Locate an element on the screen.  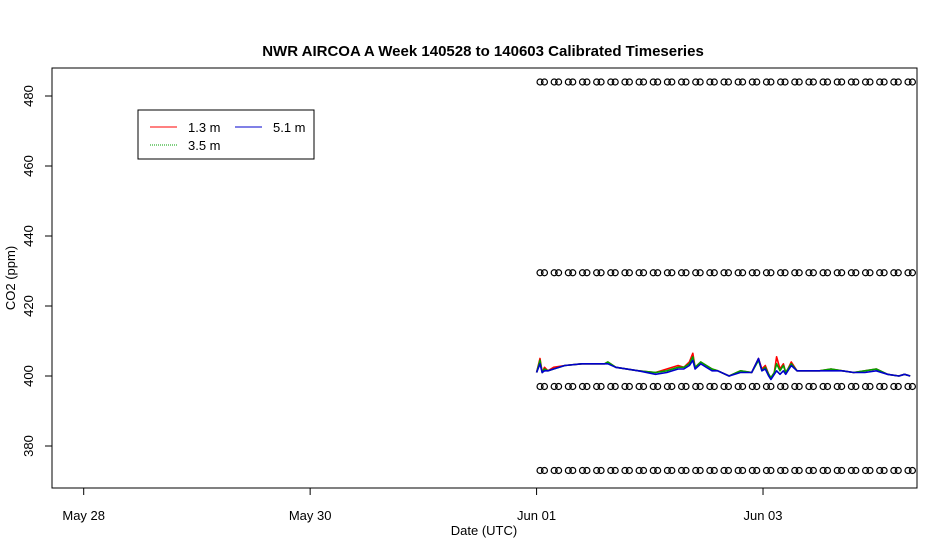
y-tick-label: 420 is located at coordinates (28, 306).